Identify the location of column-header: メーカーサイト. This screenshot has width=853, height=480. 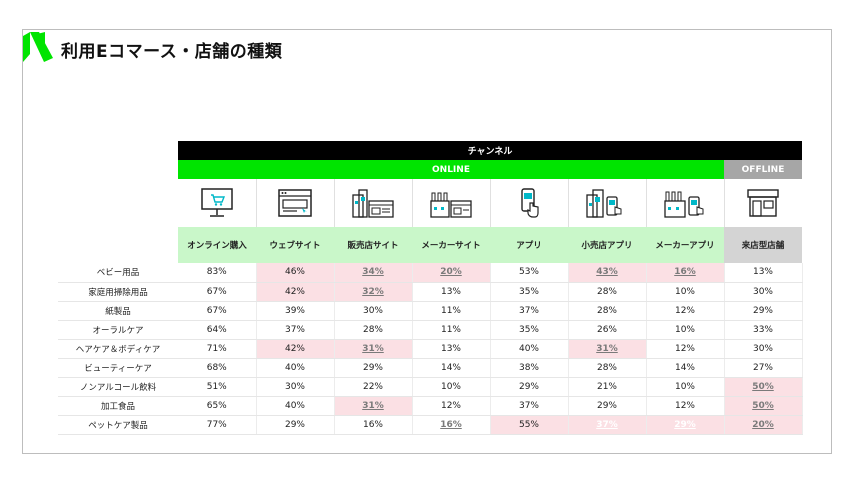
(451, 245).